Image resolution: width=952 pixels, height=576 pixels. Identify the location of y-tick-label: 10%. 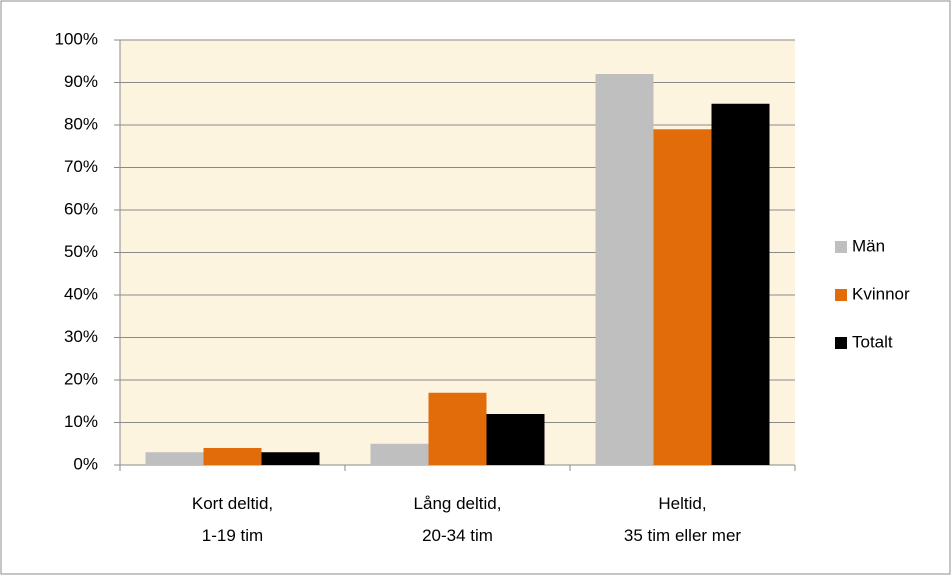
(81, 421).